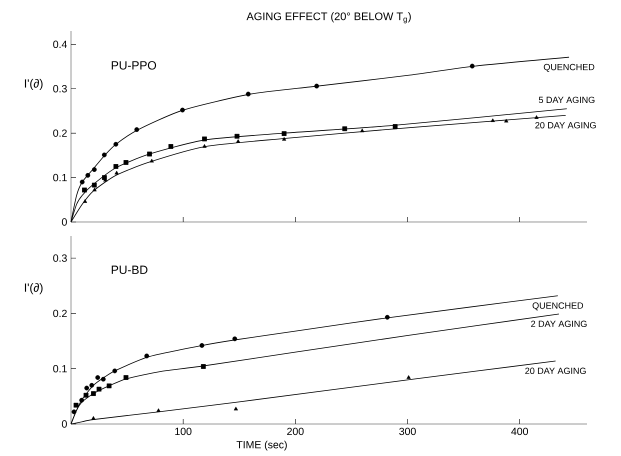  Describe the element at coordinates (130, 270) in the screenshot. I see `text: PU-BD` at that location.